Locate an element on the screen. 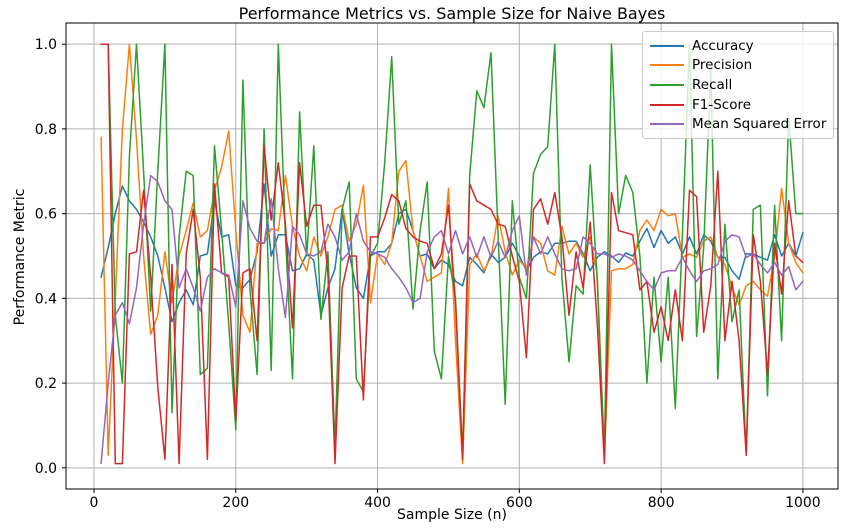 Image resolution: width=844 pixels, height=530 pixels. x-tick-label: 1000 is located at coordinates (803, 503).